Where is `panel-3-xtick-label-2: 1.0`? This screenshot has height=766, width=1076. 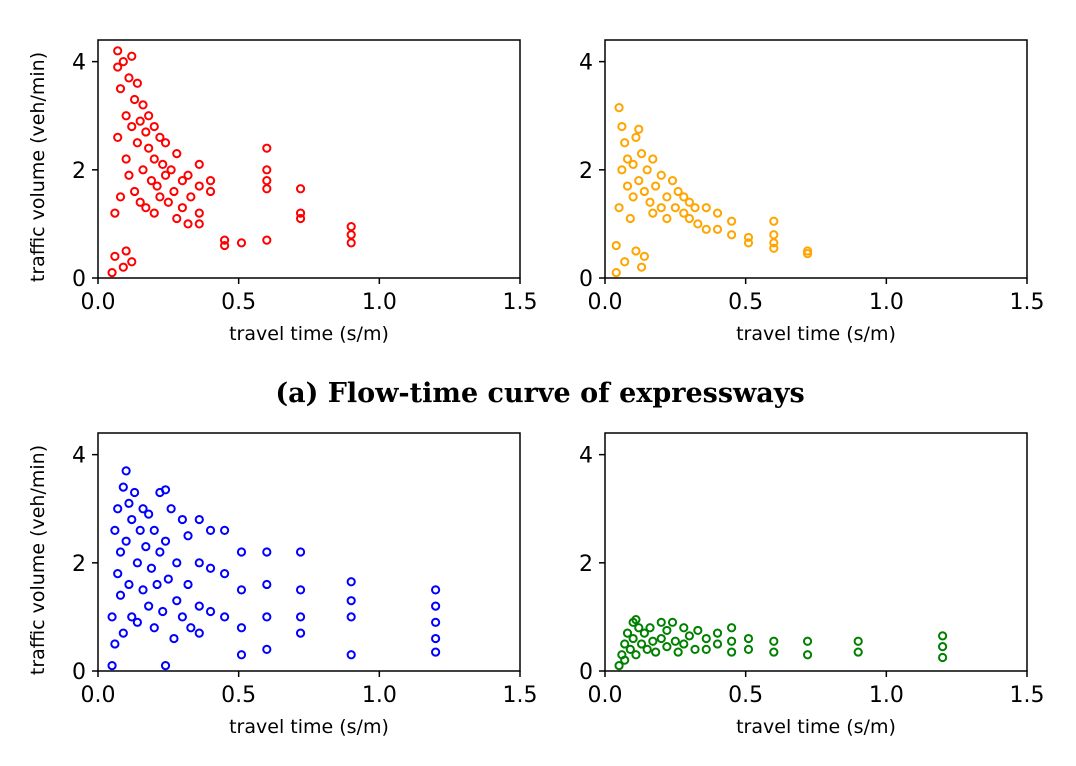 panel-3-xtick-label-2: 1.0 is located at coordinates (379, 695).